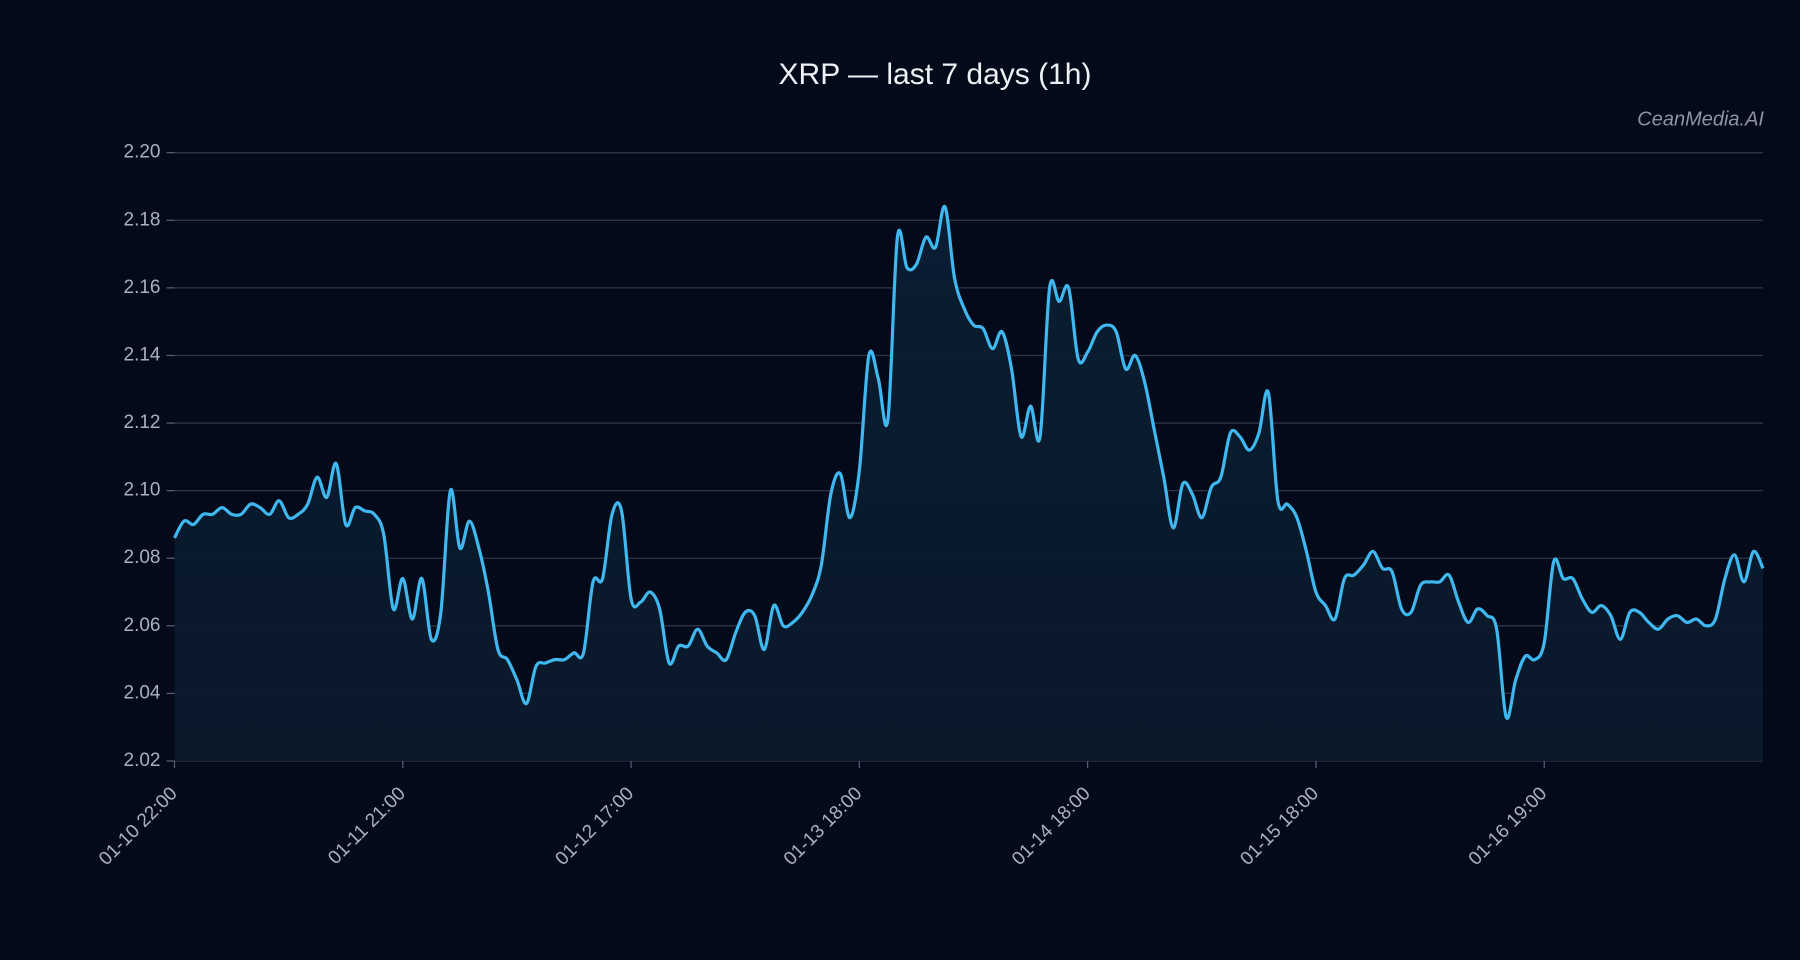 This screenshot has width=1800, height=960. What do you see at coordinates (142, 354) in the screenshot?
I see `y-tick-label: 2.14` at bounding box center [142, 354].